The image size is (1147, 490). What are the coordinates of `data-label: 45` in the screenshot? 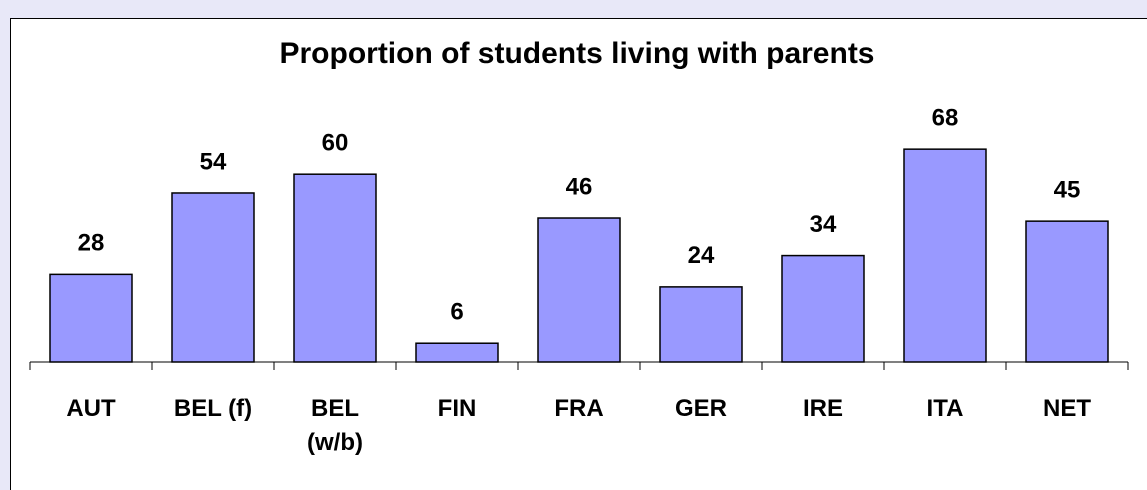 It's located at (1067, 189).